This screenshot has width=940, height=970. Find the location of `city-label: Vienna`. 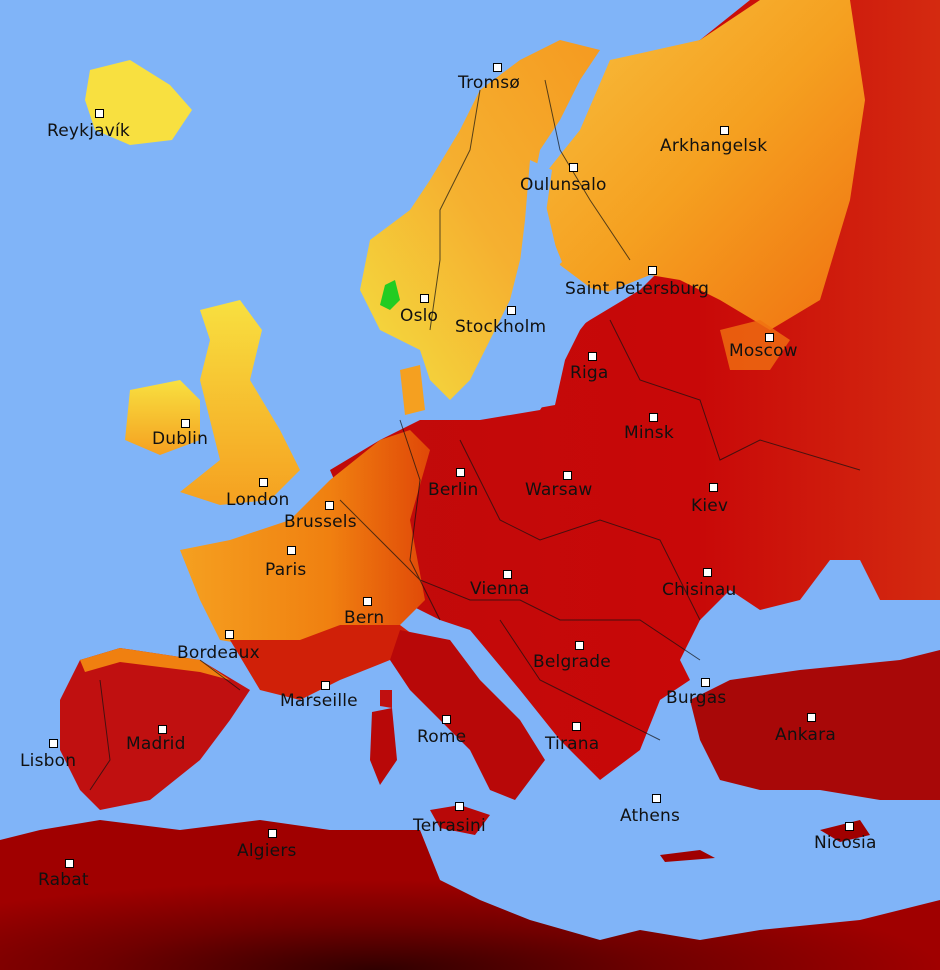

city-label: Vienna is located at coordinates (500, 589).